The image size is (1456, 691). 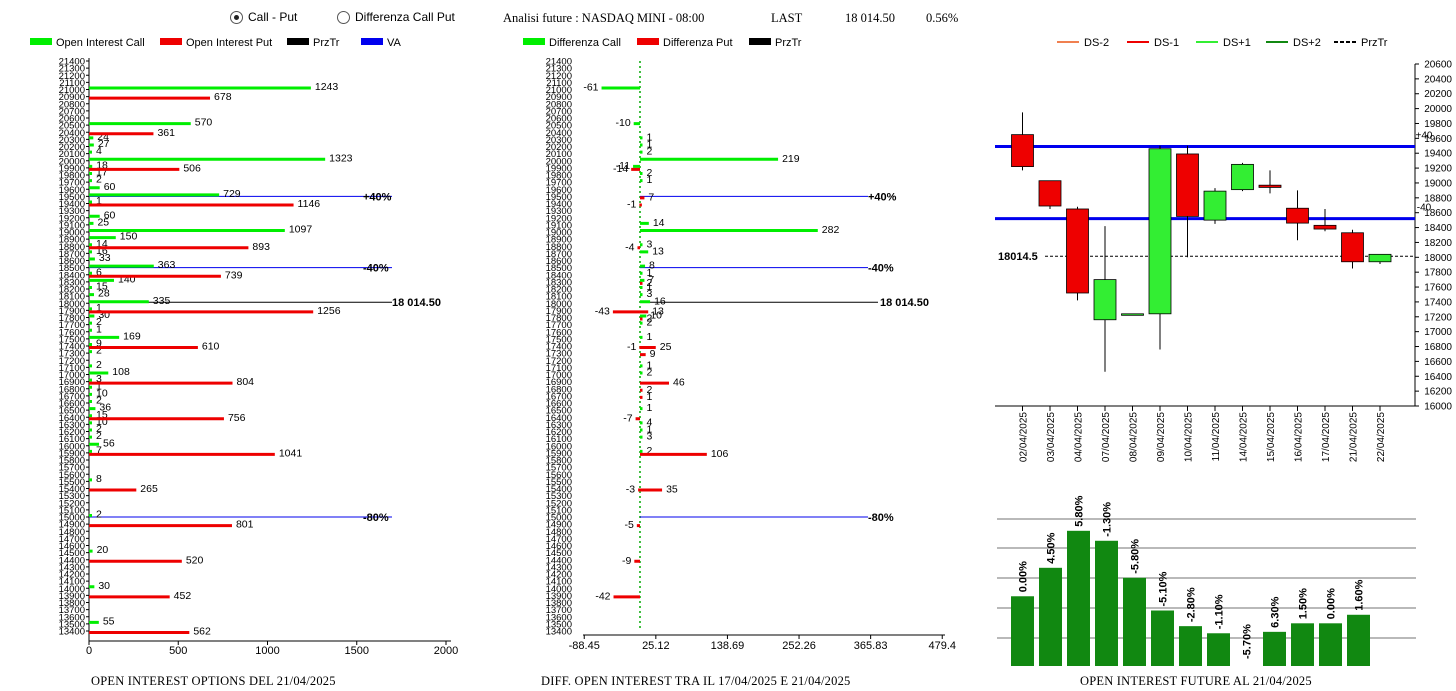 I want to click on bar-label: 25, so click(x=103, y=222).